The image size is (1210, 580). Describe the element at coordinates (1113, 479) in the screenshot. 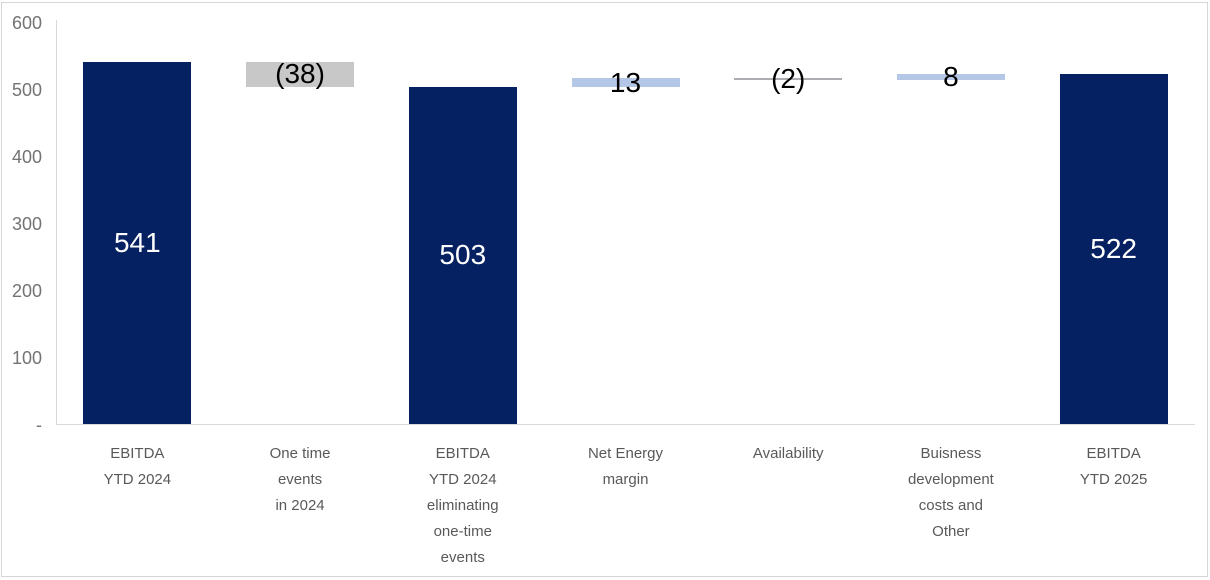

I see `category-label-line: YTD 2025` at that location.